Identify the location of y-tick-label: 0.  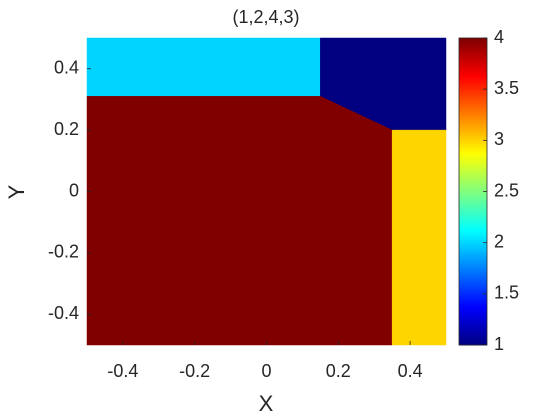
(74, 190).